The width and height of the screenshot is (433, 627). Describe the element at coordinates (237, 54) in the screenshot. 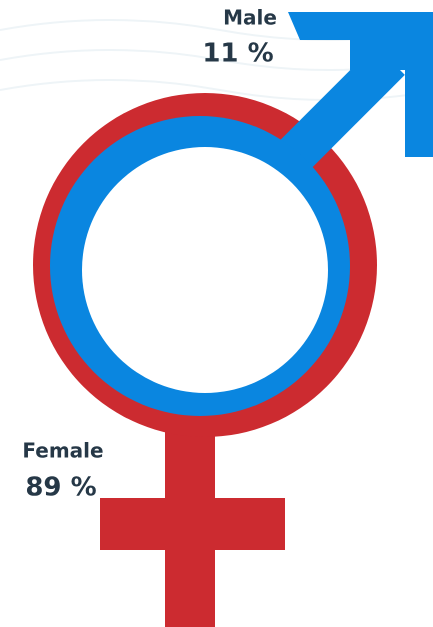

I see `male-value: 11 %` at that location.